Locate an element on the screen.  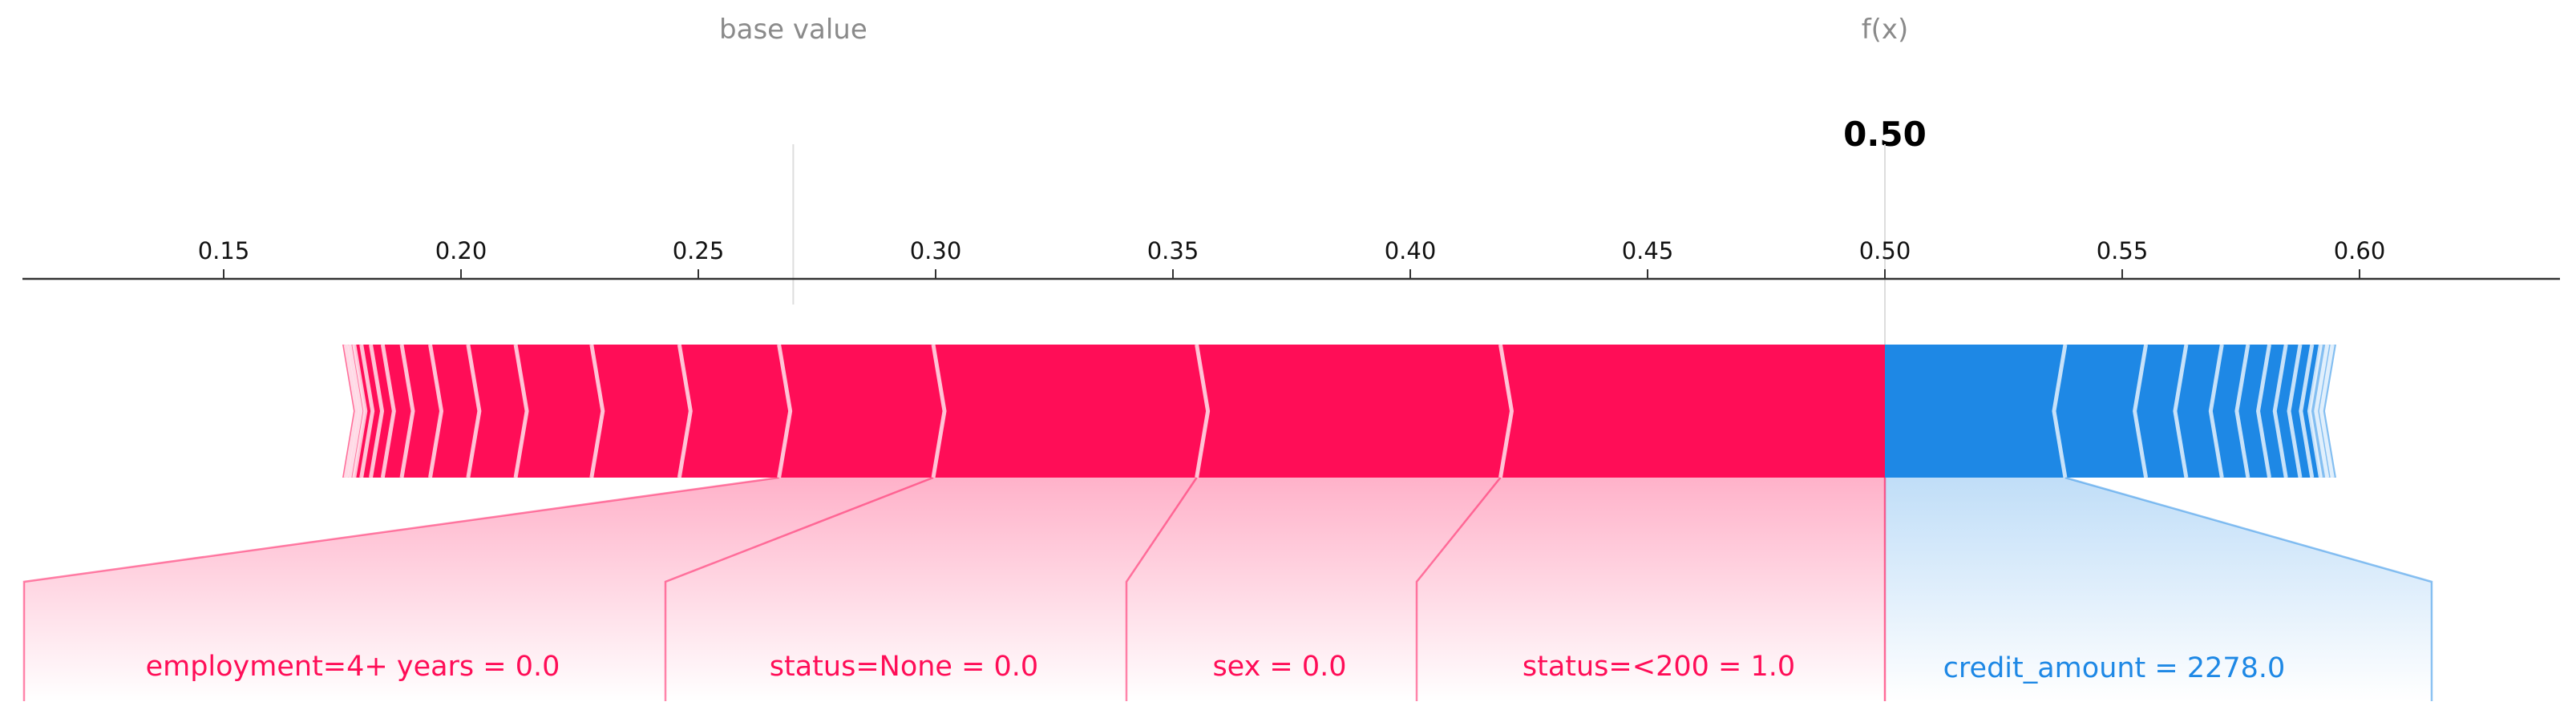
feature-label: status=None = 0.0 is located at coordinates (904, 667).